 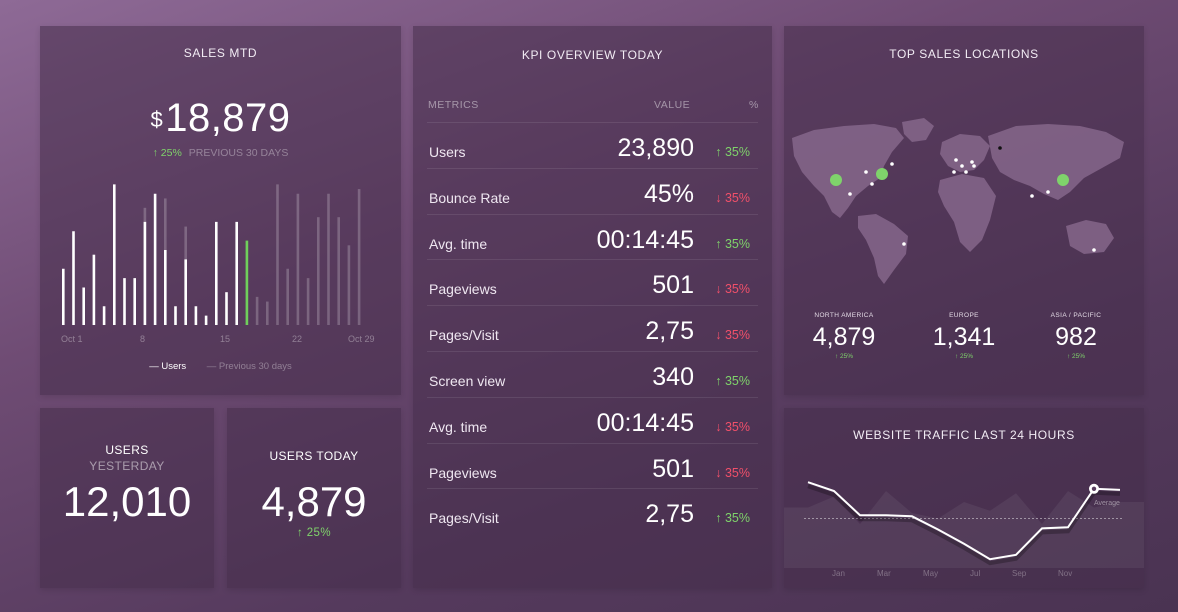 What do you see at coordinates (592, 420) in the screenshot?
I see `kpi-row: Avg. time 00:14:45 ↓ 35%` at bounding box center [592, 420].